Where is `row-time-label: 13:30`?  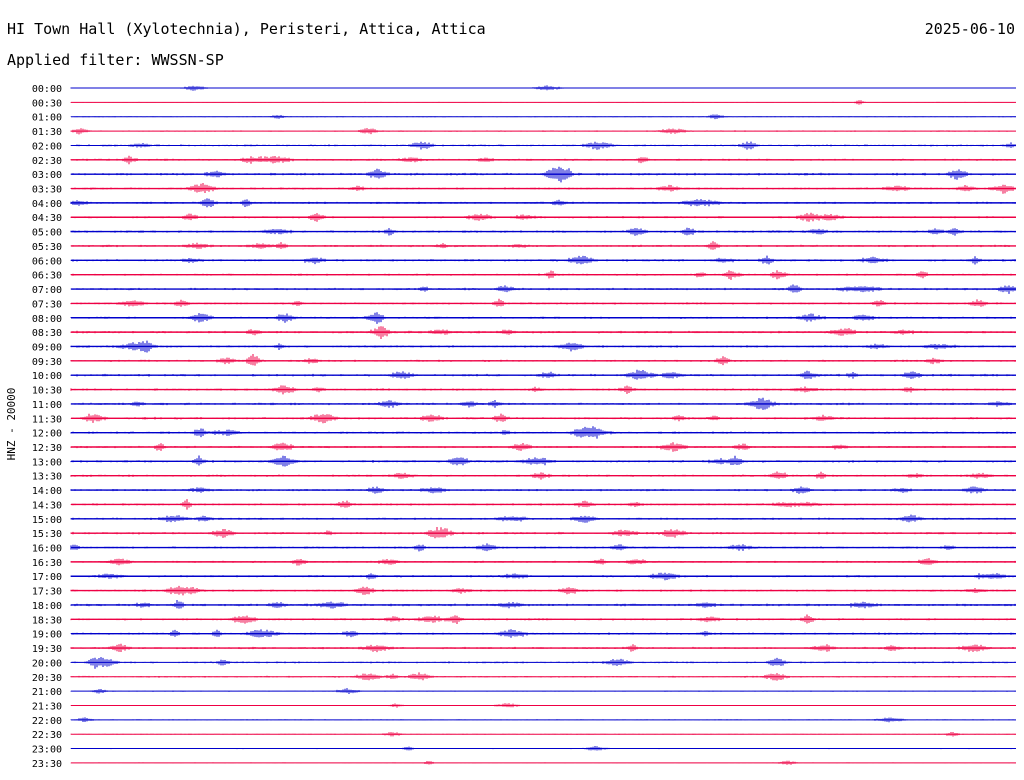 row-time-label: 13:30 is located at coordinates (47, 477).